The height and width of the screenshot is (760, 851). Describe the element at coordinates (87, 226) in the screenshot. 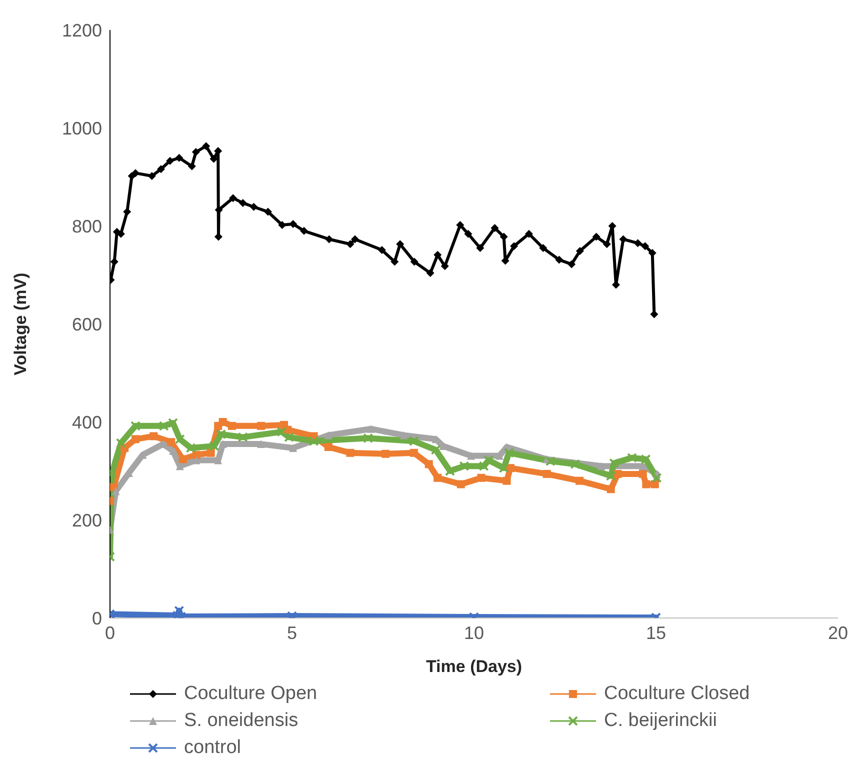

I see `y-tick-label: 800` at that location.